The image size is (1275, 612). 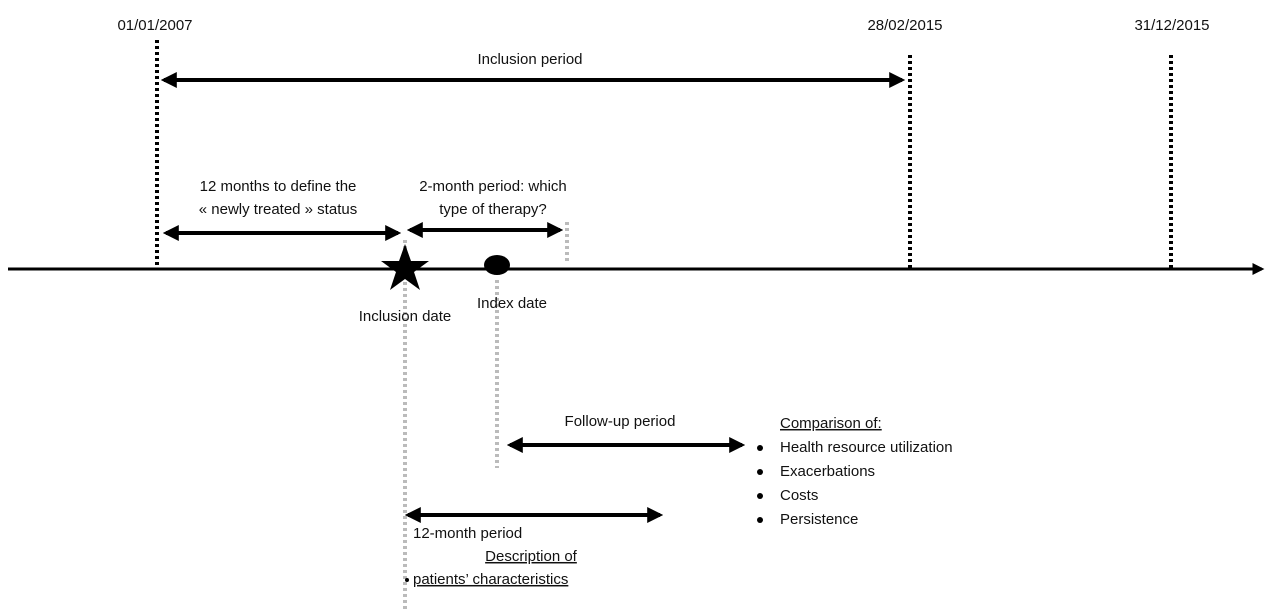 I want to click on date-label: 28/02/2015, so click(x=904, y=25).